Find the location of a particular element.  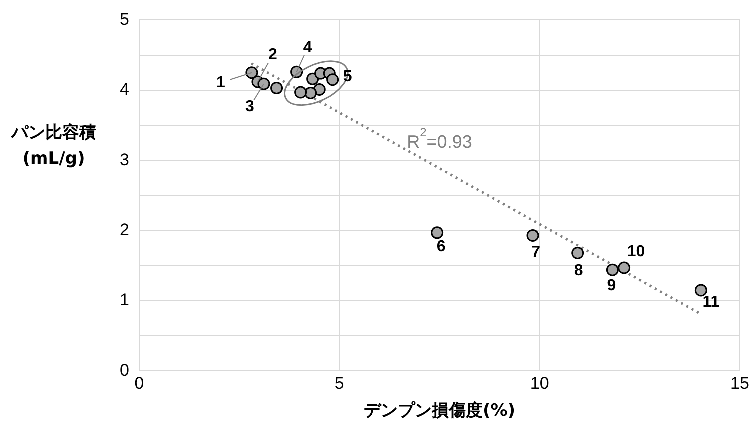

y-tick-label: 1 is located at coordinates (125, 300).